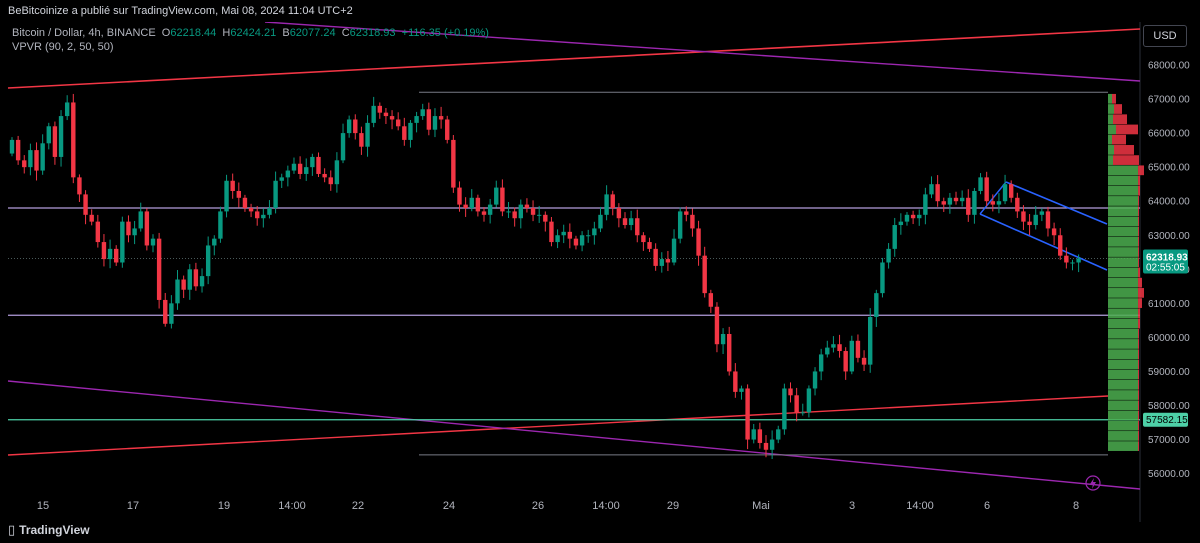 The image size is (1200, 543). What do you see at coordinates (1093, 483) in the screenshot?
I see `lightning-icon` at bounding box center [1093, 483].